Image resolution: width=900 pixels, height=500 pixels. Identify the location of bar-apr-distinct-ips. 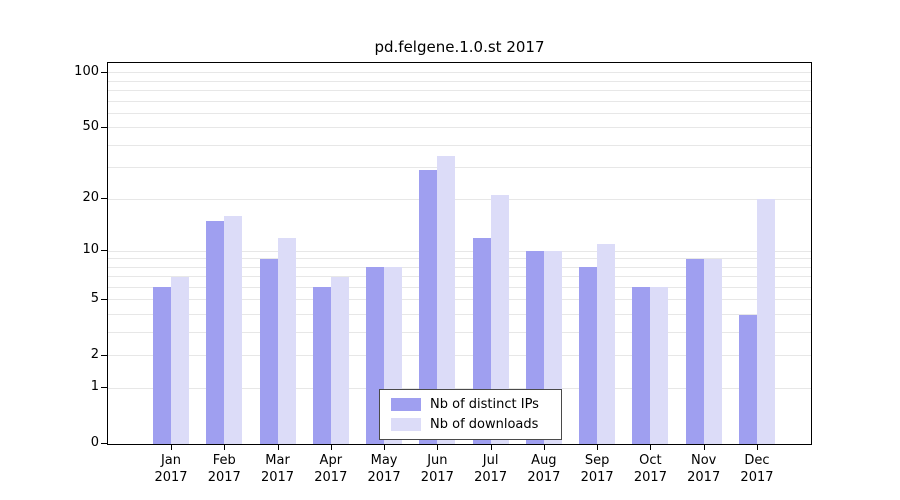
(321, 365).